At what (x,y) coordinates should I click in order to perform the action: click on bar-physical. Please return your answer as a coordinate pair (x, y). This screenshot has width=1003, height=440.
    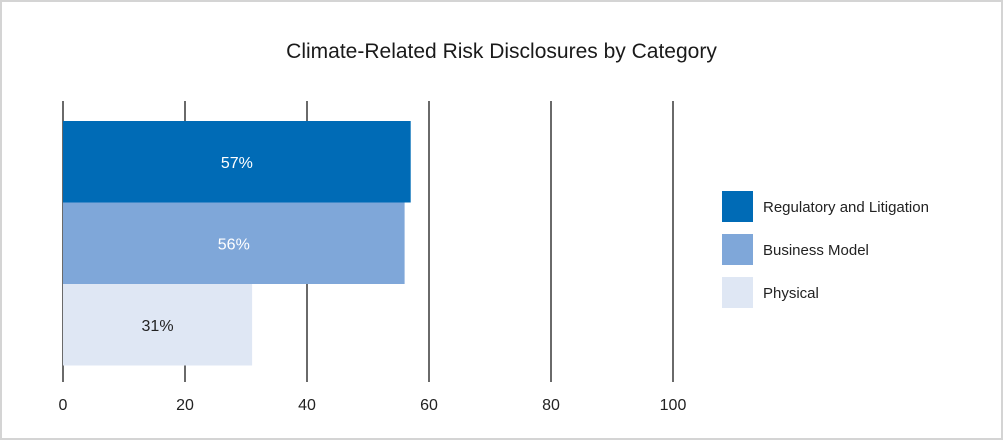
    Looking at the image, I should click on (158, 325).